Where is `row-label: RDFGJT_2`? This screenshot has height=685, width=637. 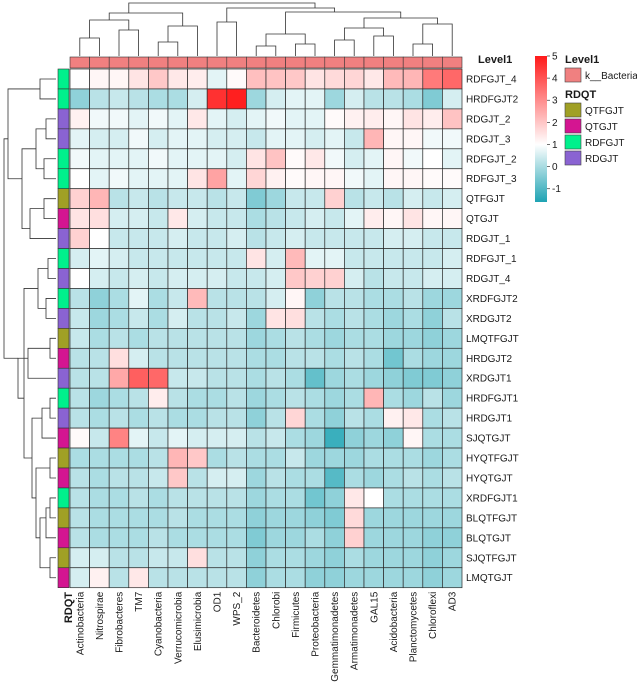 row-label: RDFGJT_2 is located at coordinates (491, 159).